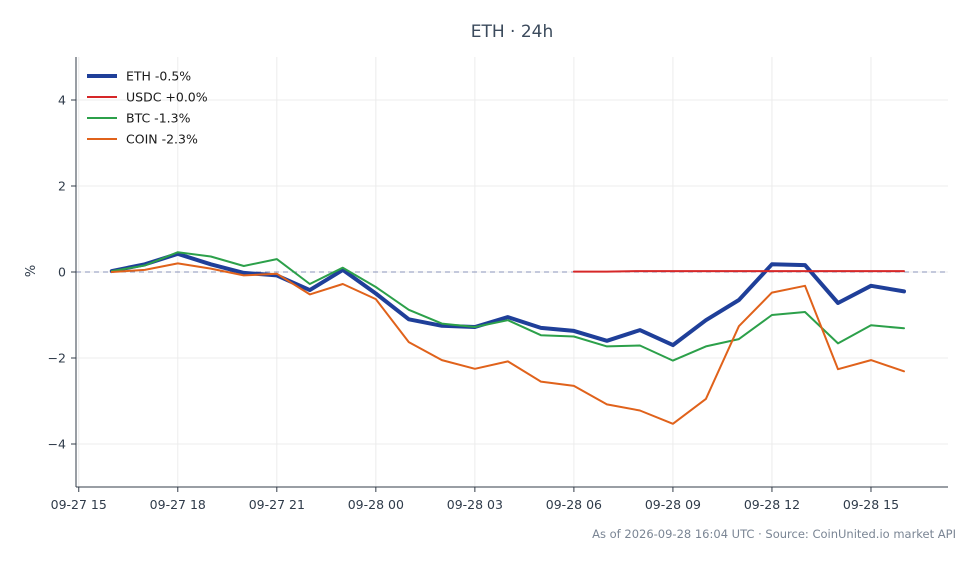 The height and width of the screenshot is (564, 980). Describe the element at coordinates (57, 358) in the screenshot. I see `y-tick-label: −2` at that location.